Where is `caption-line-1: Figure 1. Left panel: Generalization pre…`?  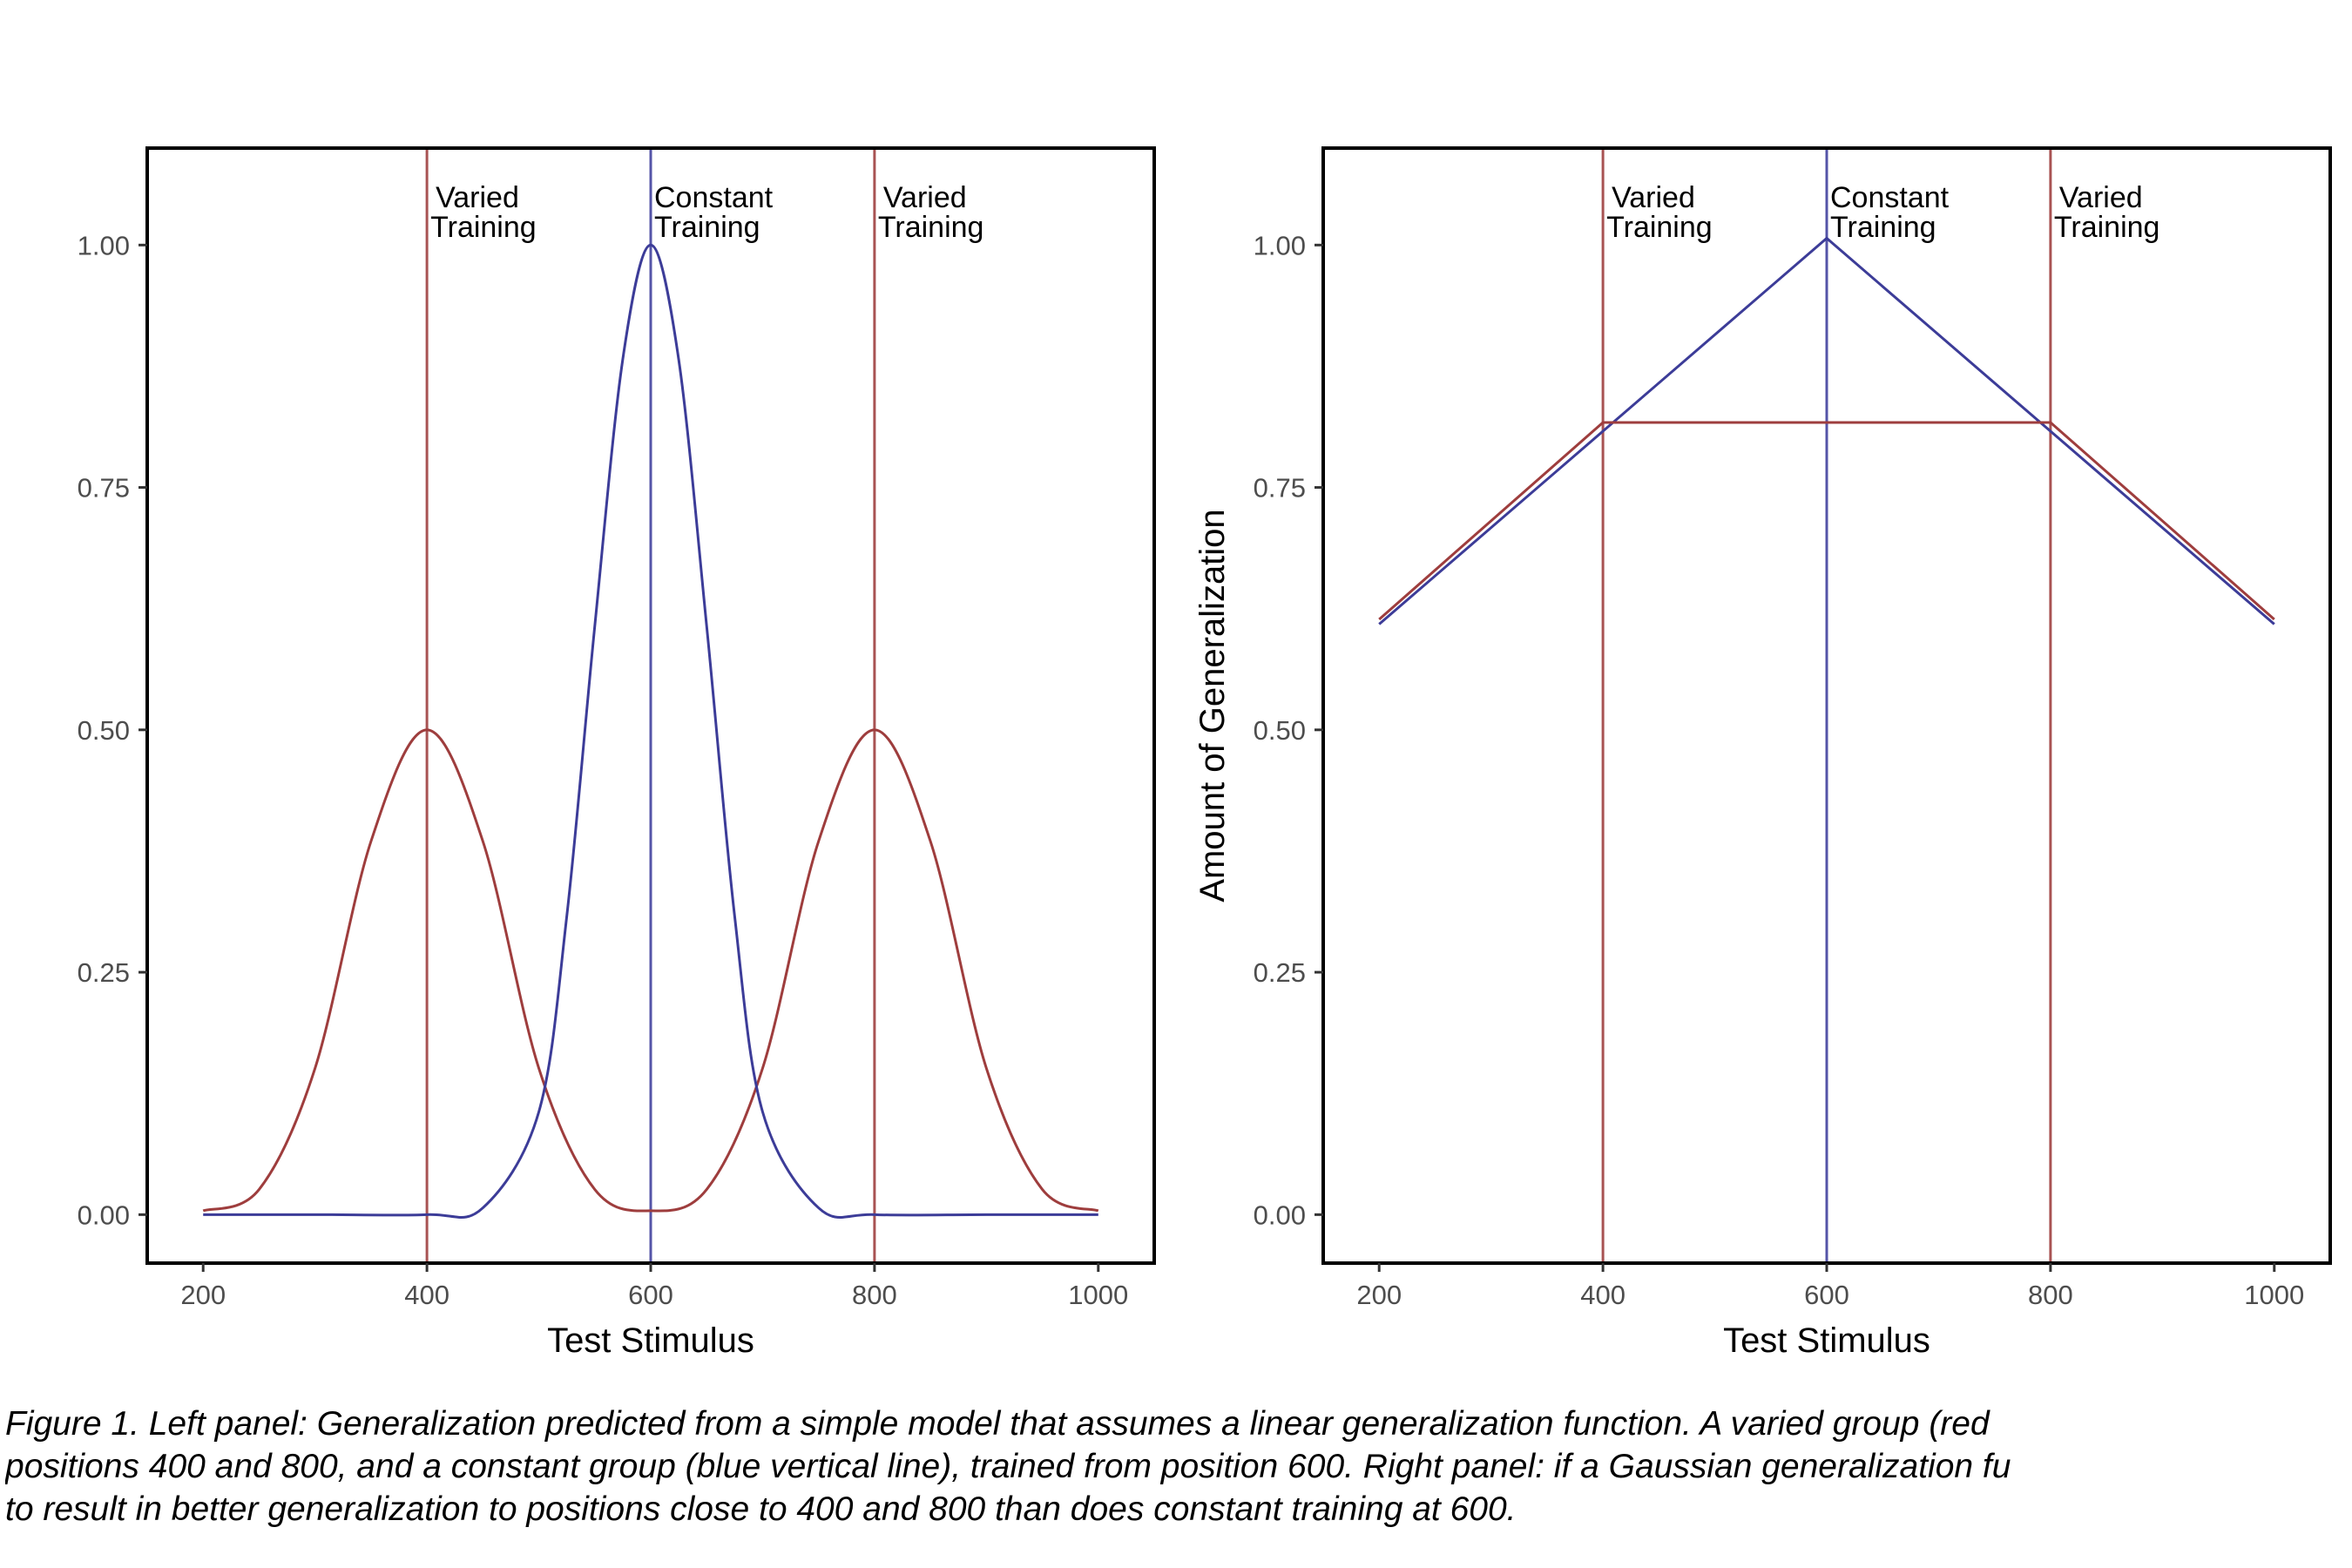 caption-line-1: Figure 1. Left panel: Generalization pre… is located at coordinates (997, 1424).